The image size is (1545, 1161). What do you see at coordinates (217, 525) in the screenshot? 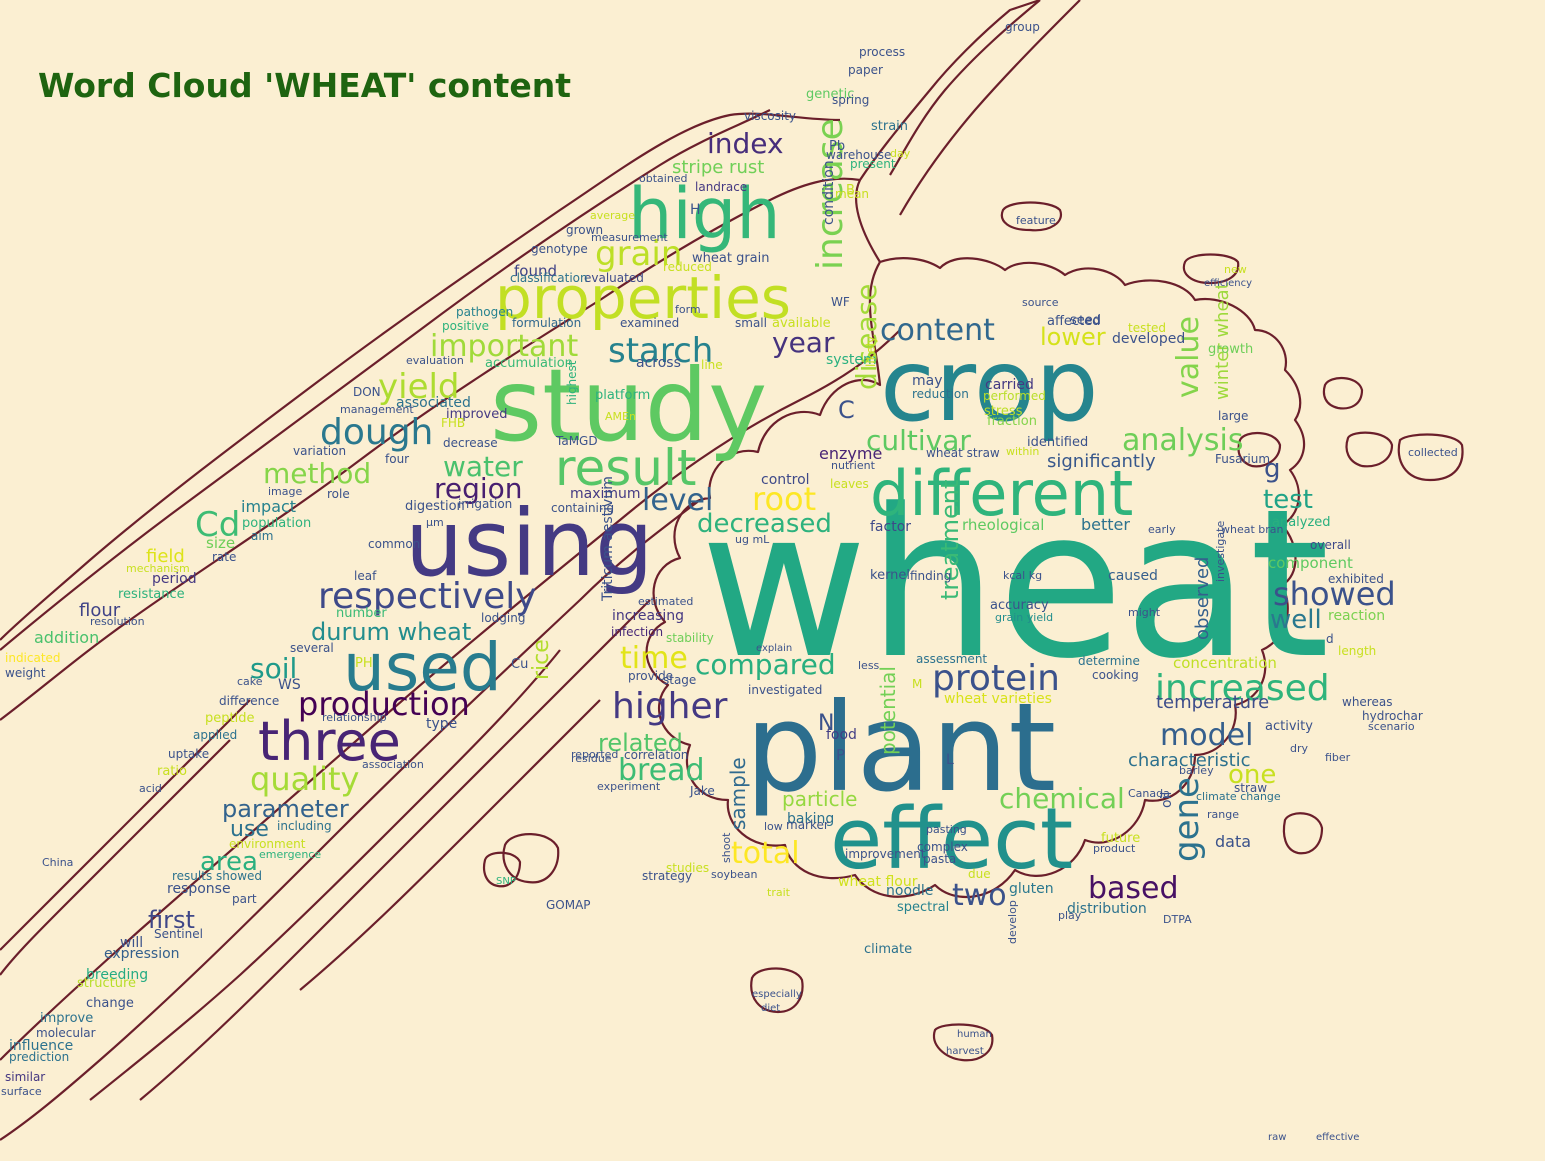
I see `word-cd: Cd` at bounding box center [217, 525].